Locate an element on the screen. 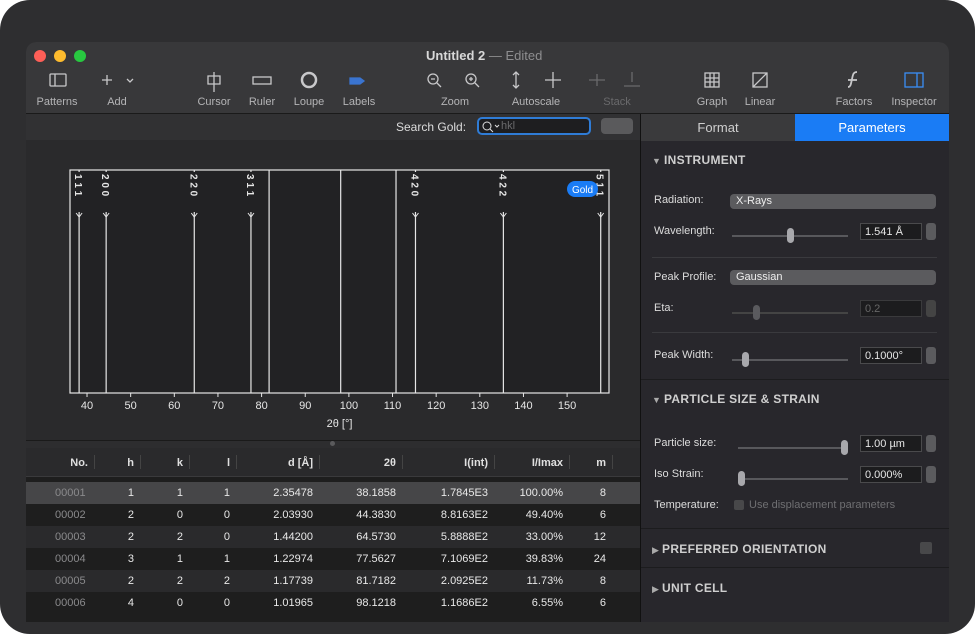  eta-field: 0.2 is located at coordinates (891, 308).